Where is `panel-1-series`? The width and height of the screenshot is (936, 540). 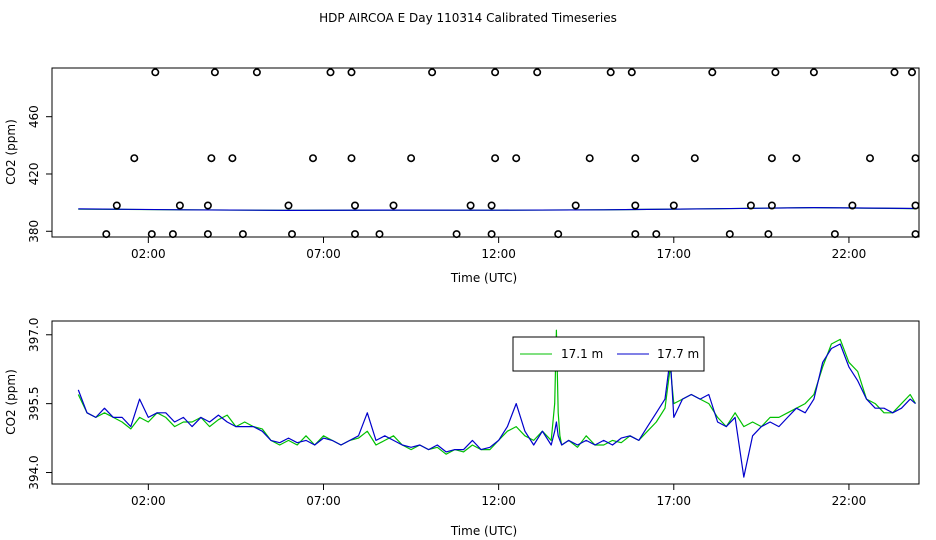
panel-1-series is located at coordinates (497, 209).